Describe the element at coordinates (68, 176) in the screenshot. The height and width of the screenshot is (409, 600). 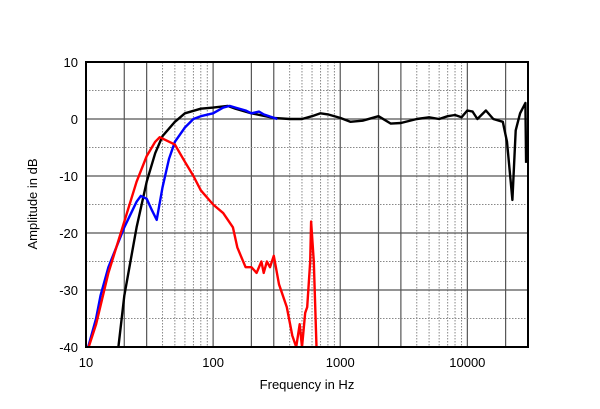
I see `y-tick-label: -10` at that location.